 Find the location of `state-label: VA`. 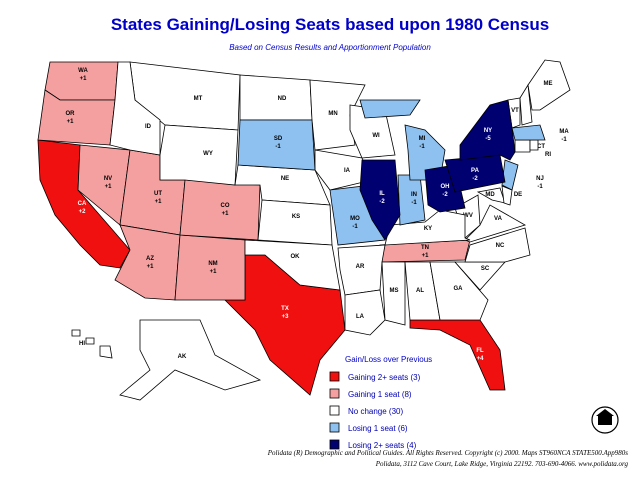

state-label: VA is located at coordinates (498, 219).